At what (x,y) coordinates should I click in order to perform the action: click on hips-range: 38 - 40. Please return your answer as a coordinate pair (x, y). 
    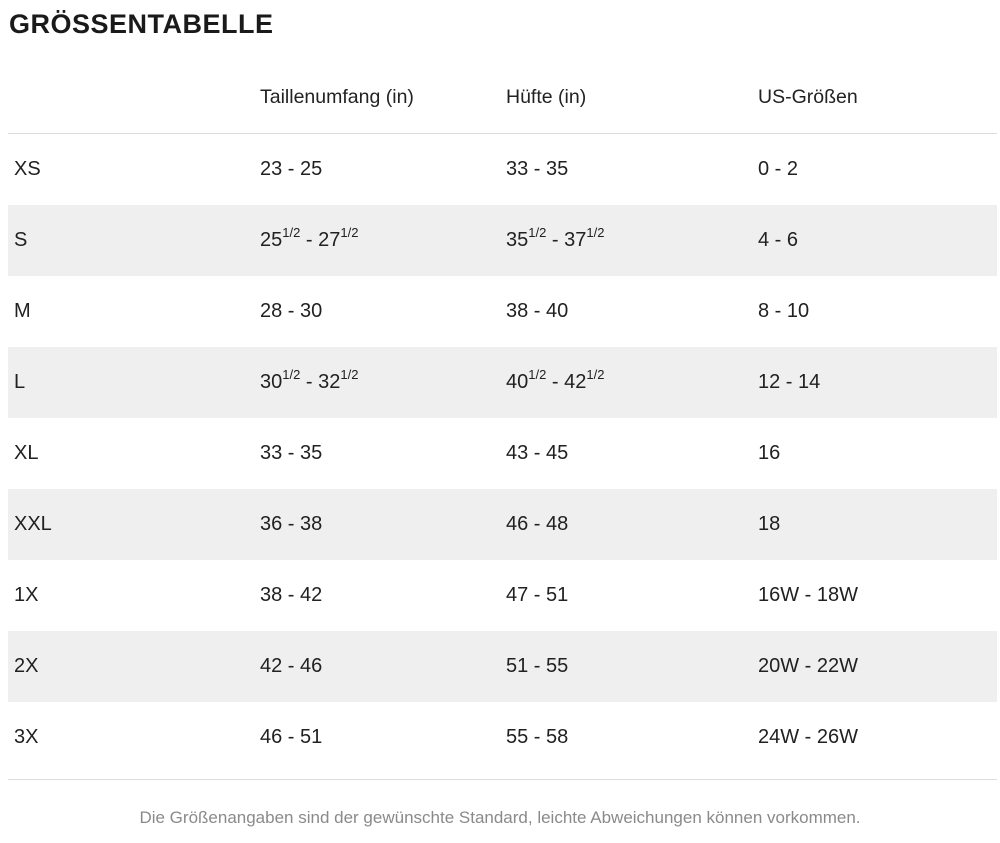
    Looking at the image, I should click on (537, 311).